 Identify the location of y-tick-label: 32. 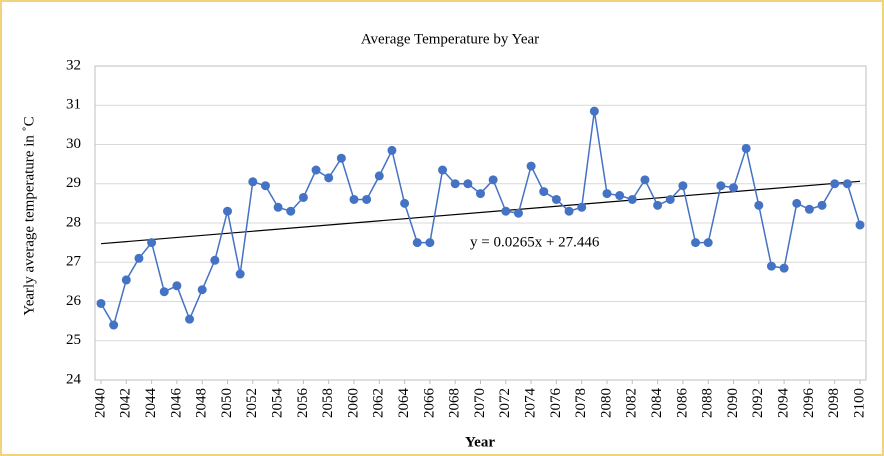
(73, 65).